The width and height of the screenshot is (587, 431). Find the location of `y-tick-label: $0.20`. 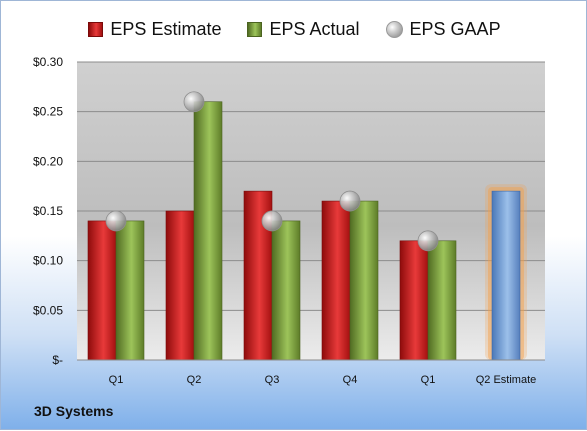

y-tick-label: $0.20 is located at coordinates (48, 161).